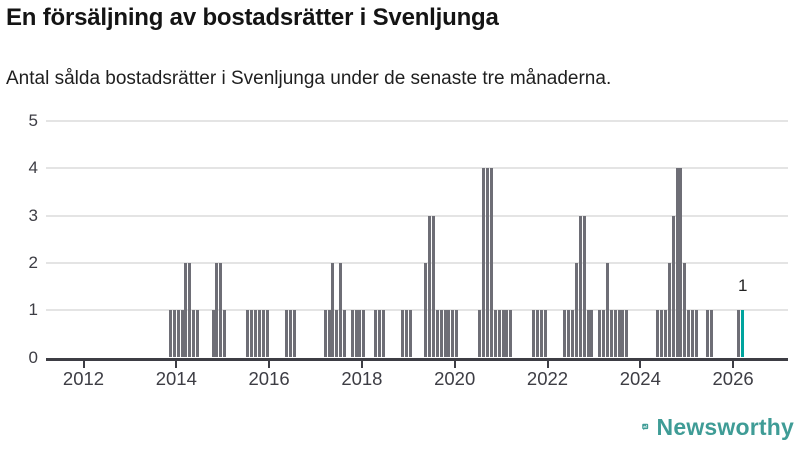  I want to click on gridline-y4, so click(417, 168).